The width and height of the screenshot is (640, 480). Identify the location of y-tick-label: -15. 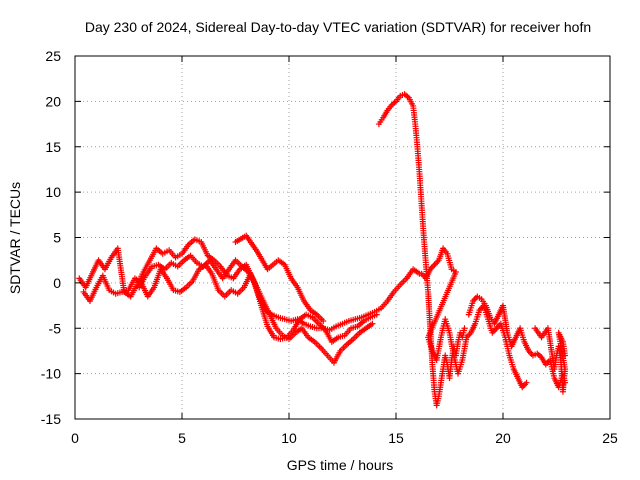
(51, 419).